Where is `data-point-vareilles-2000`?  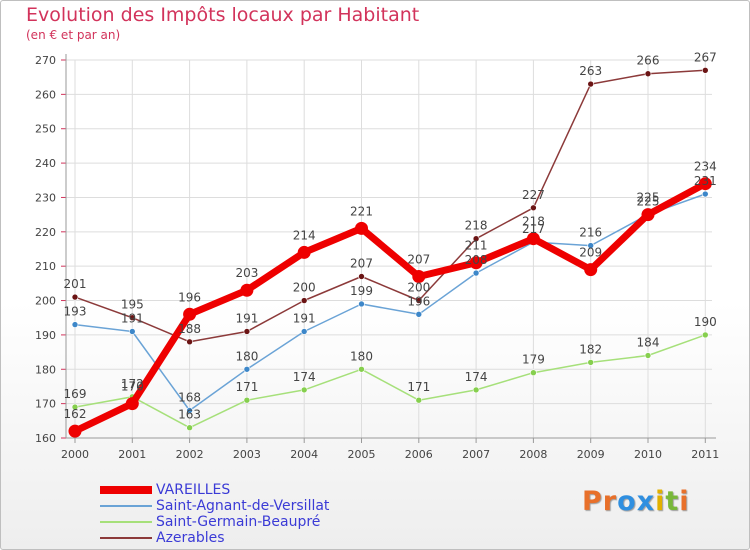 data-point-vareilles-2000 is located at coordinates (75, 431).